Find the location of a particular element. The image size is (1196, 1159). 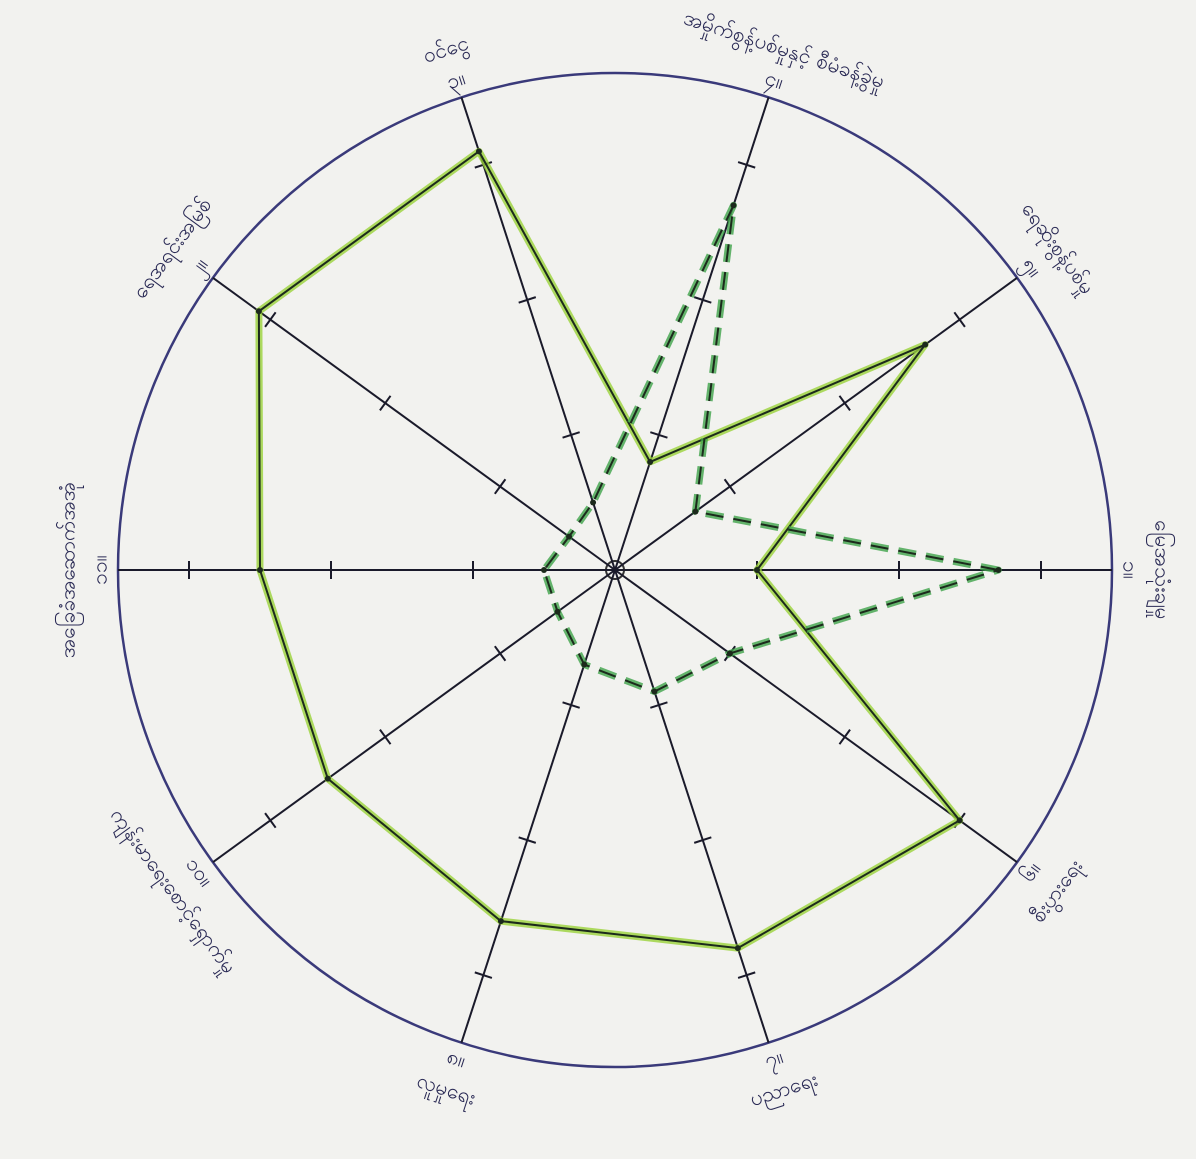

axis-number: ၁။ is located at coordinates (1130, 570).